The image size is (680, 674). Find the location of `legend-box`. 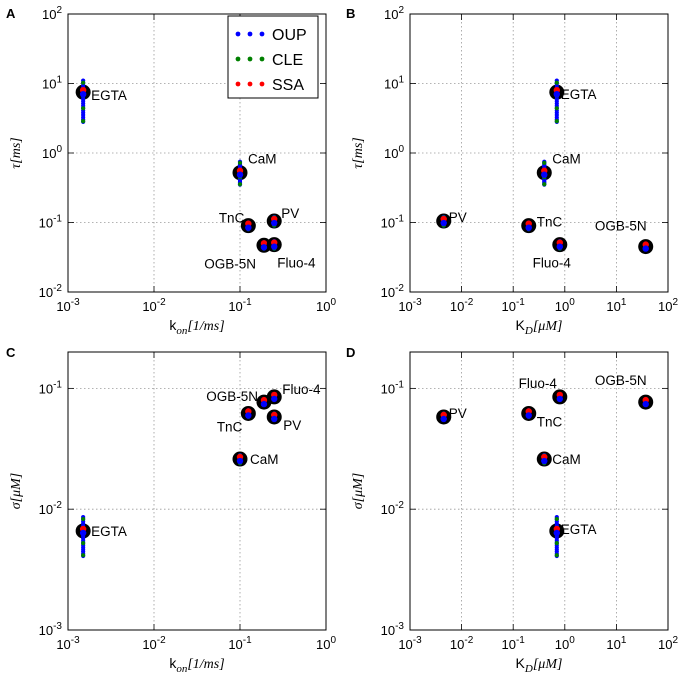

legend-box is located at coordinates (273, 57).